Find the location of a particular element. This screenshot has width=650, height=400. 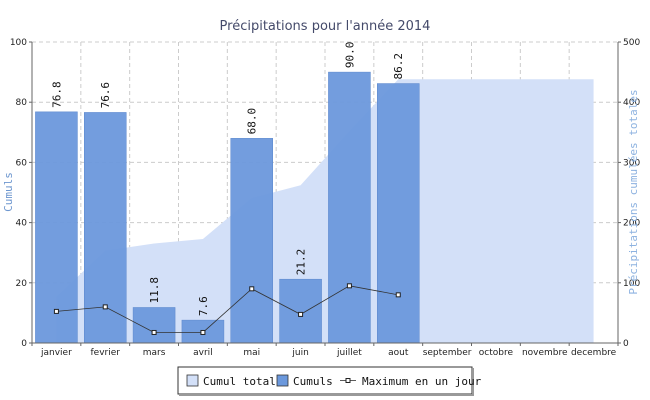

legend-swatch-cumul-total is located at coordinates (192, 380).